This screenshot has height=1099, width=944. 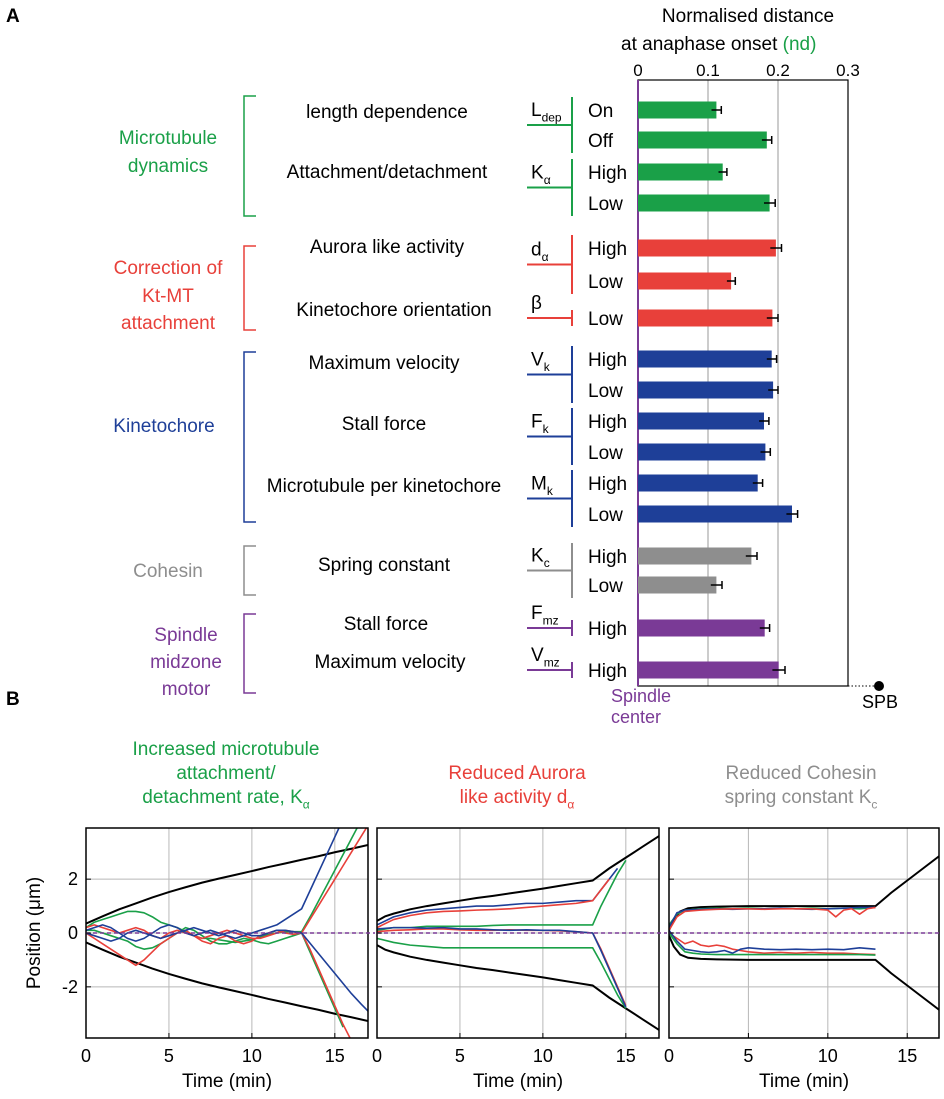 I want to click on group-label: Kinetochore, so click(x=163, y=426).